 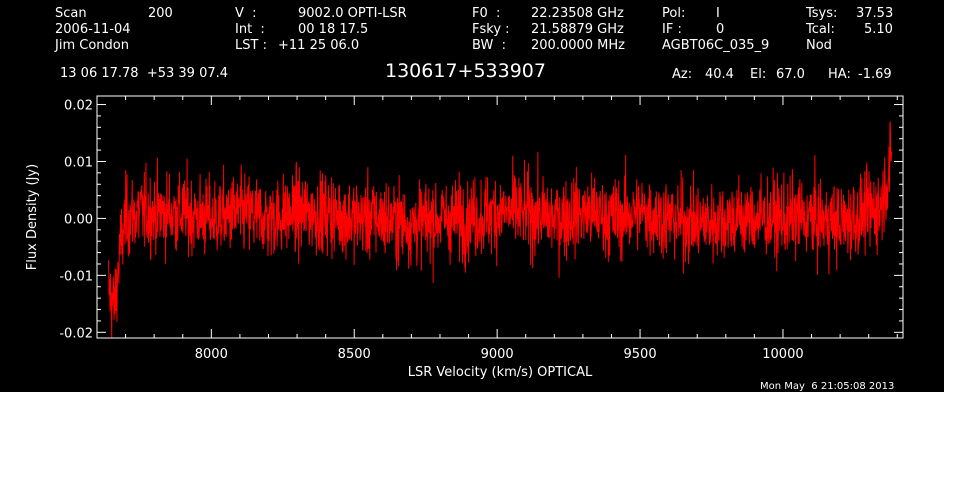 I want to click on y-tick-label: 0.01, so click(x=78, y=162).